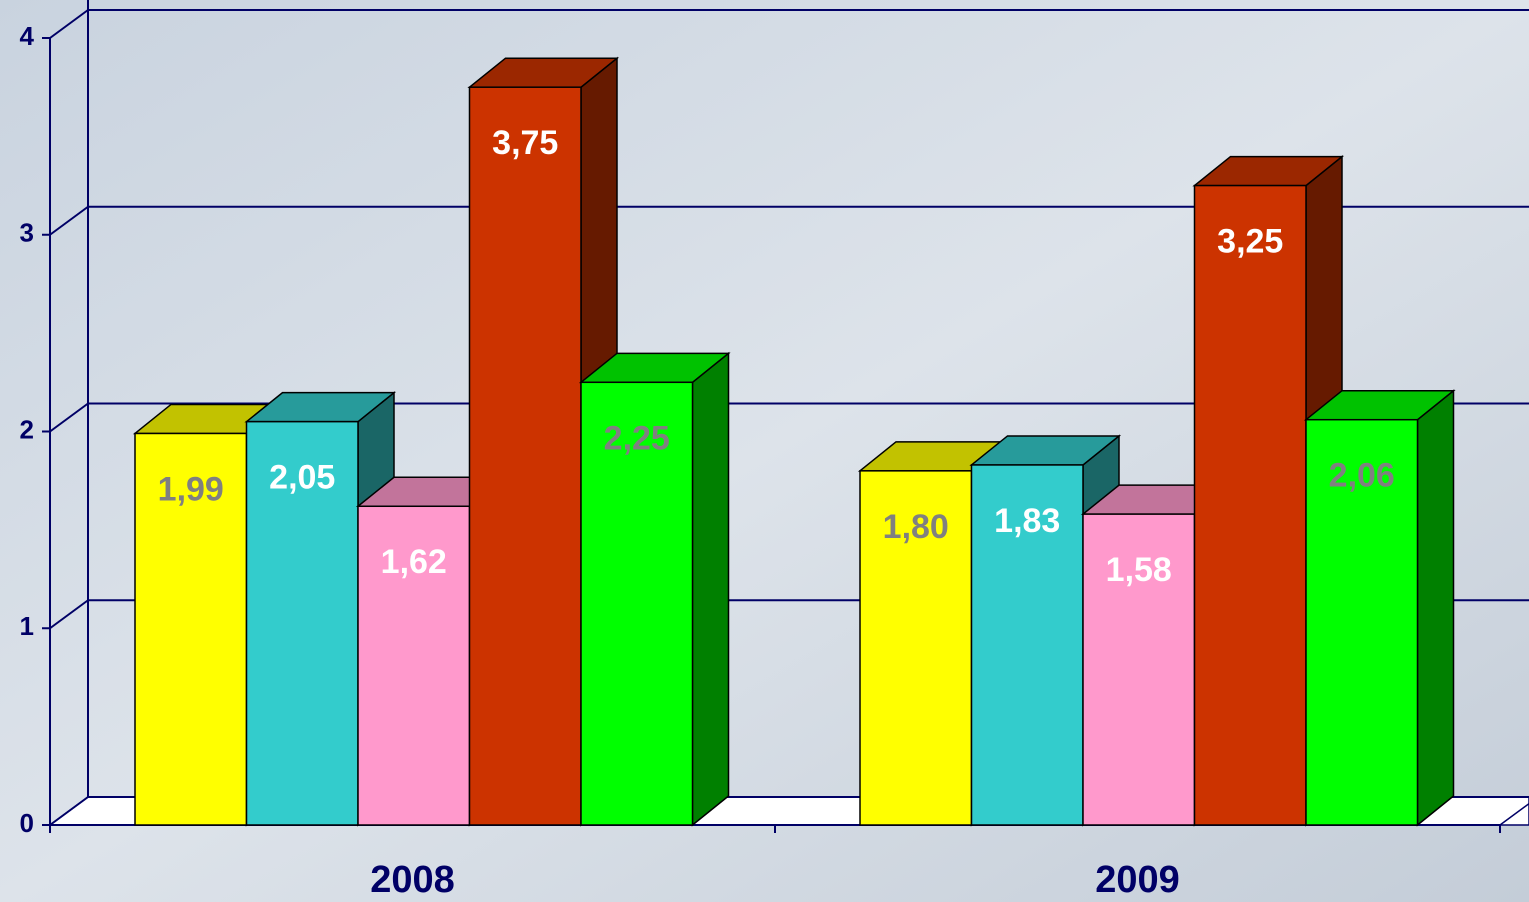  Describe the element at coordinates (1139, 570) in the screenshot. I see `value-label: 1,58` at that location.